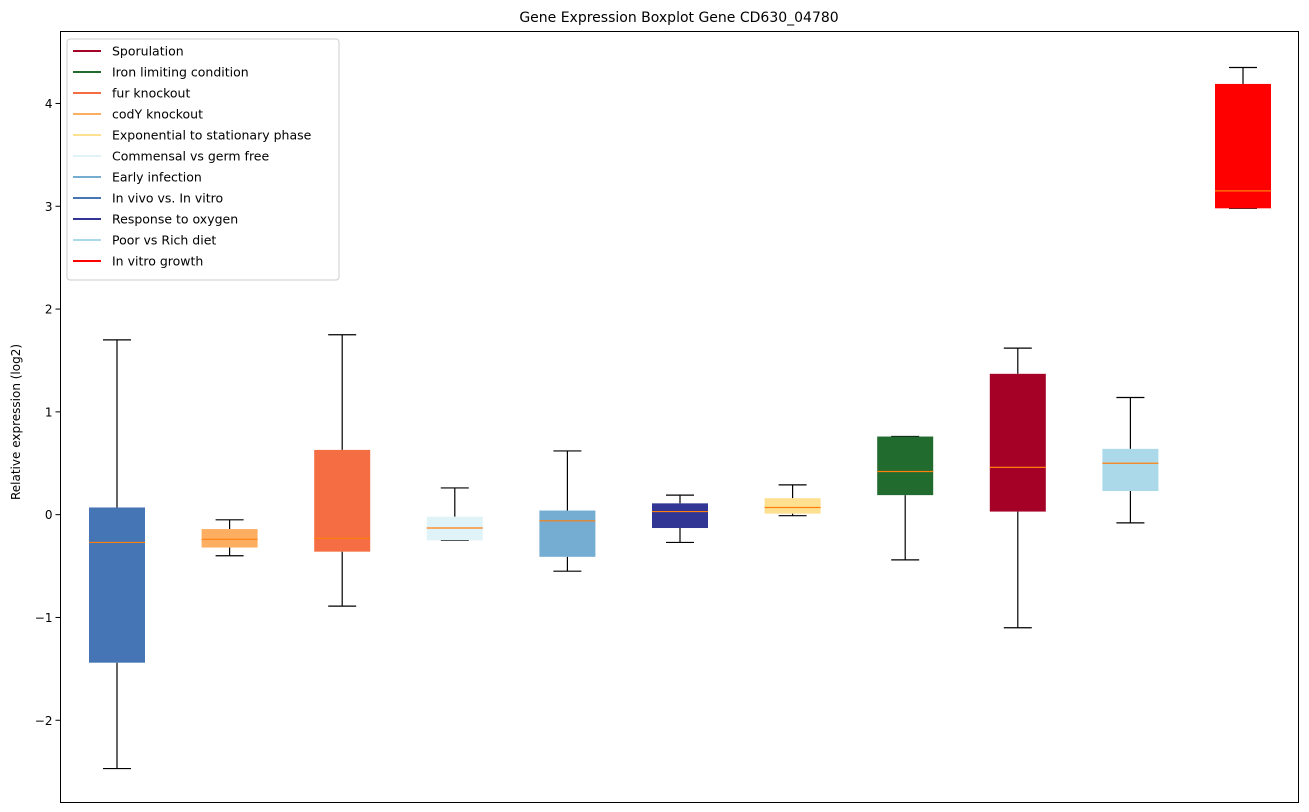 The height and width of the screenshot is (812, 1309). I want to click on y-axis-label: Relative expression (log2), so click(16, 422).